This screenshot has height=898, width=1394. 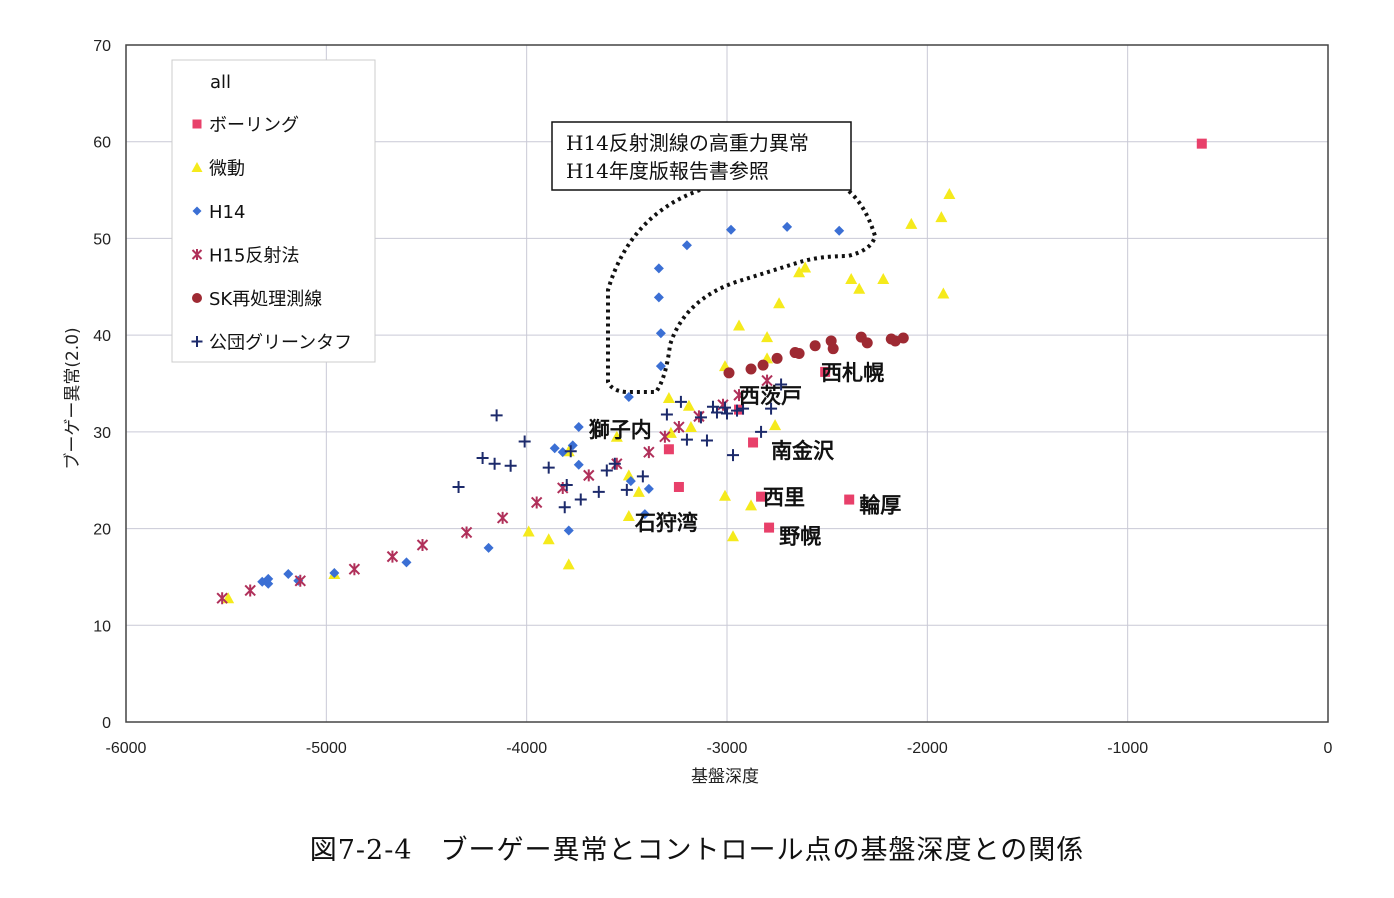 I want to click on x-tick-label: -5000, so click(x=326, y=748).